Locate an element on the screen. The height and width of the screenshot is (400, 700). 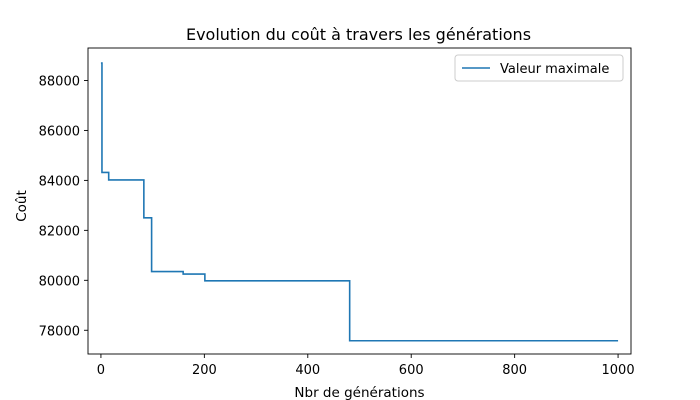
x-axis-label: Nbr de générations is located at coordinates (359, 392).